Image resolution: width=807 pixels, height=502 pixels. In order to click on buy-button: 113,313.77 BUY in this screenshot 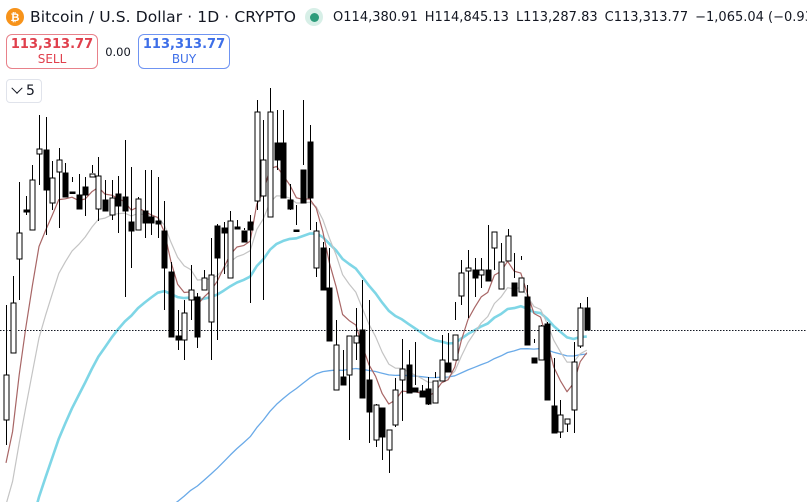, I will do `click(184, 51)`.